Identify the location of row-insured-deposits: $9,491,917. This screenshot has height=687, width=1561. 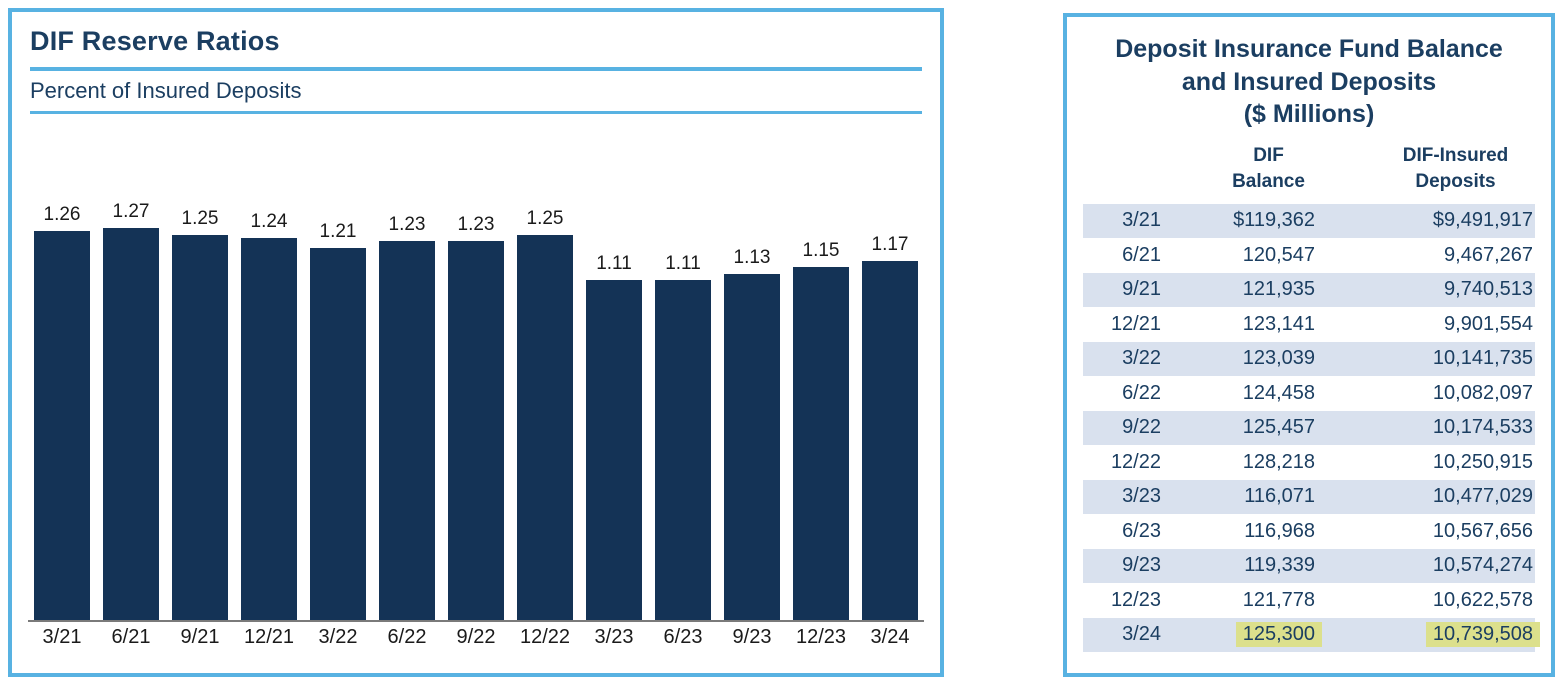
(1482, 220).